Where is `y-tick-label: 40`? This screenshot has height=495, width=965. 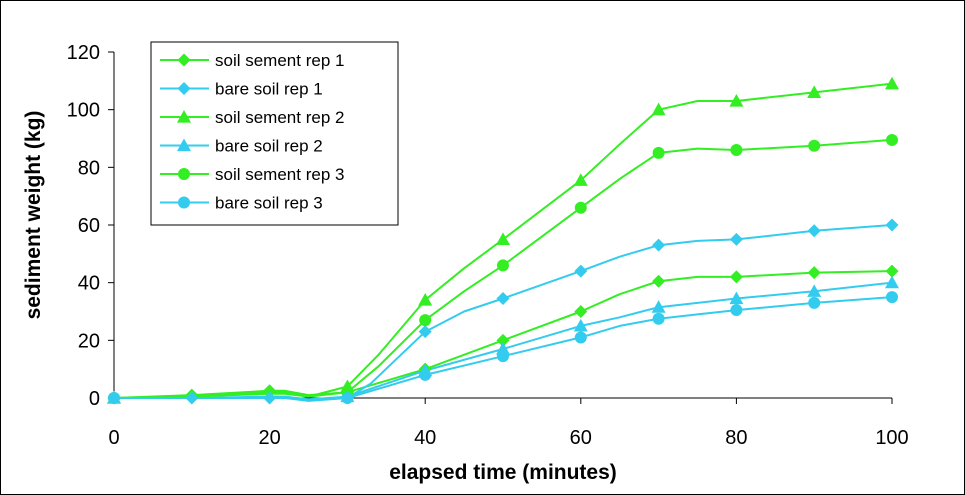 y-tick-label: 40 is located at coordinates (89, 284).